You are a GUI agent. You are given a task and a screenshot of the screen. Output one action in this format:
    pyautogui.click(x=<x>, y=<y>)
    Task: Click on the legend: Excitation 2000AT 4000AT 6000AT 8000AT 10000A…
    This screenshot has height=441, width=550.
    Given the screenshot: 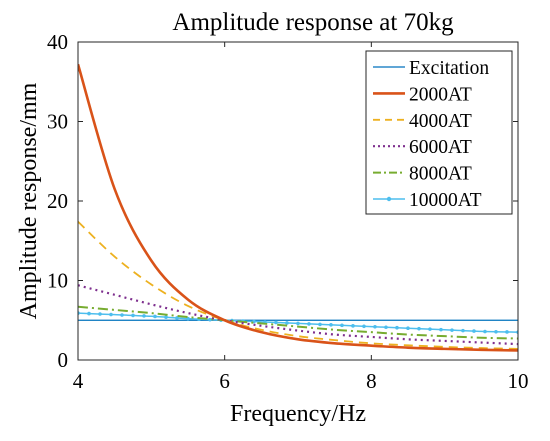 What is the action you would take?
    pyautogui.click(x=439, y=132)
    